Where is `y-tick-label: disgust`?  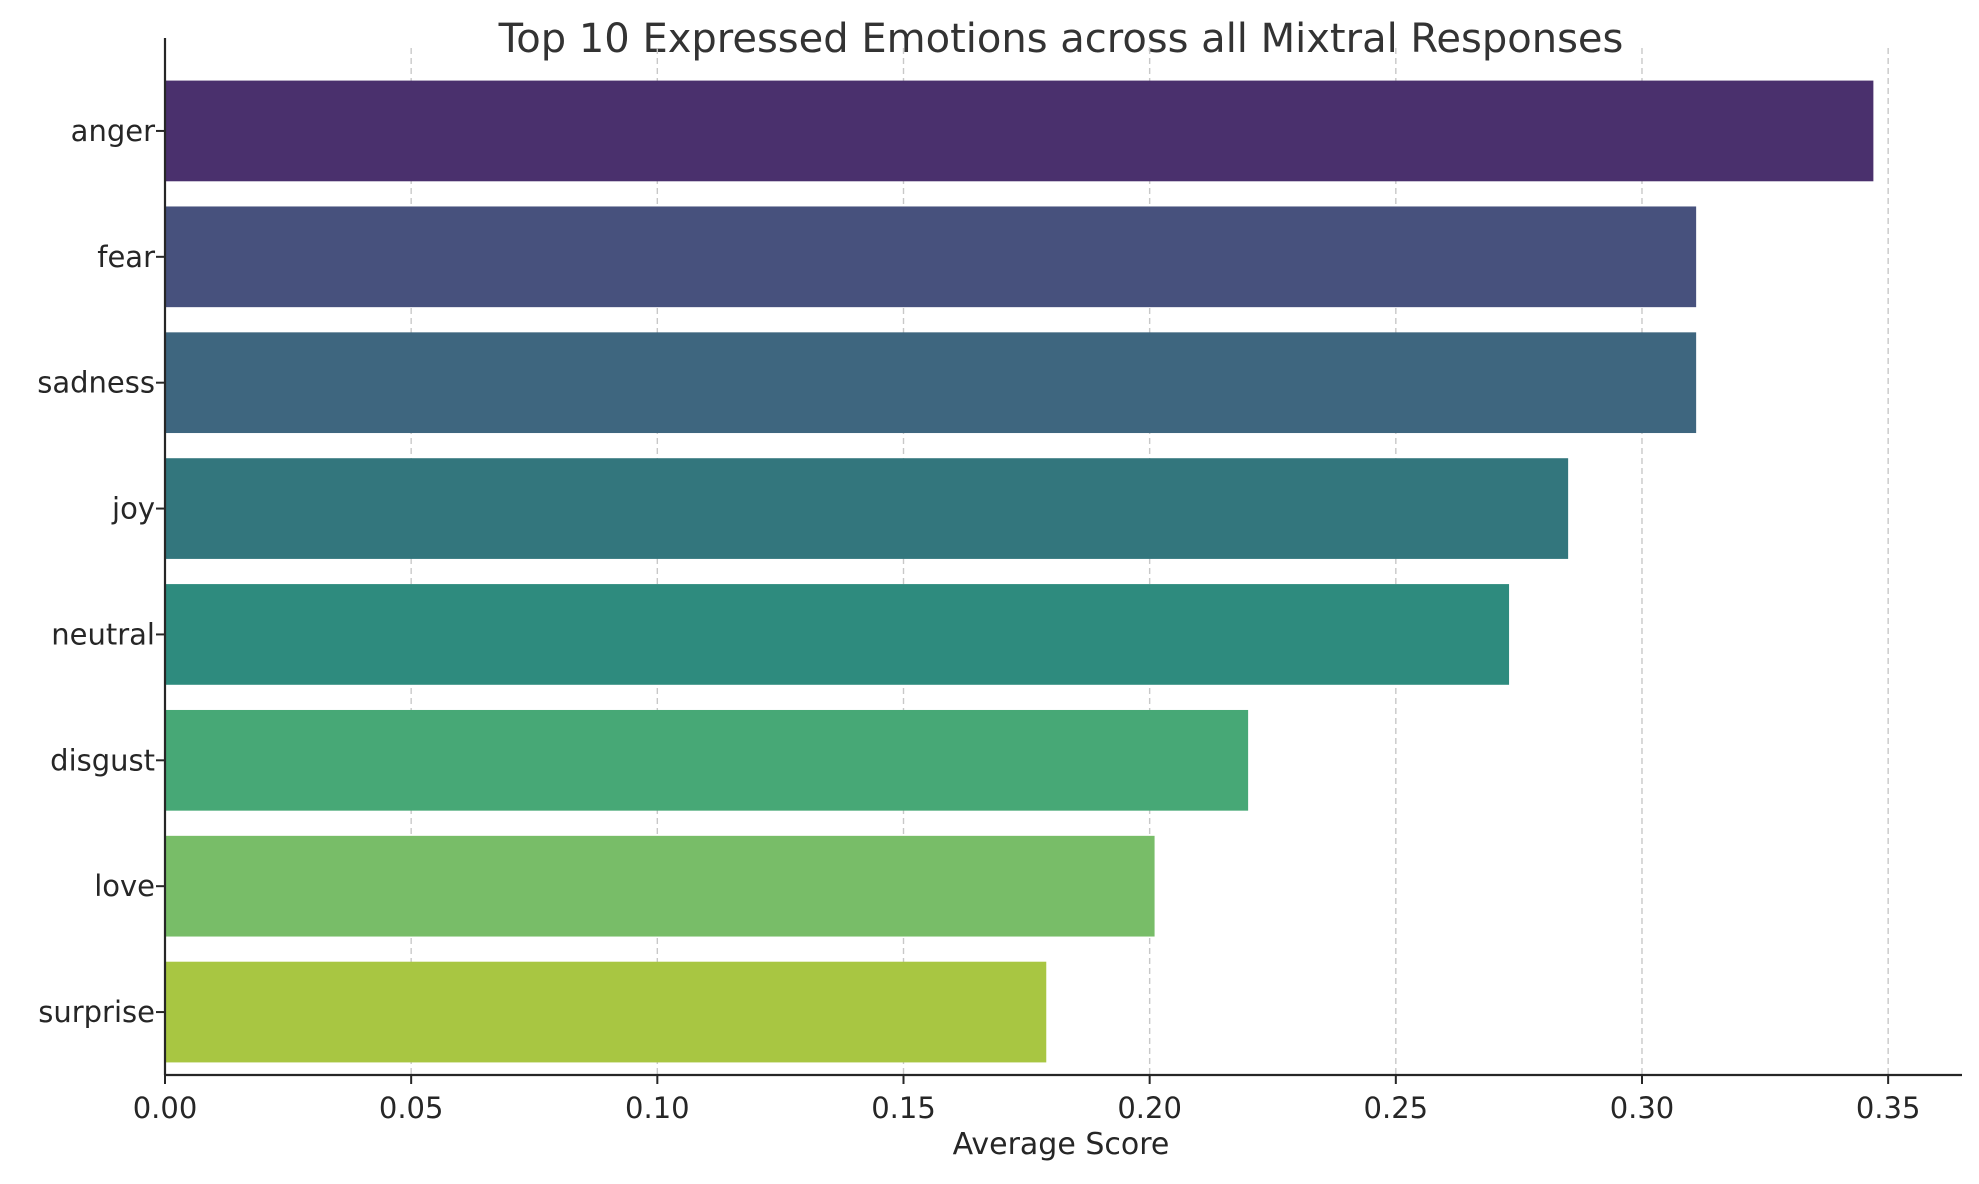
y-tick-label: disgust is located at coordinates (102, 760).